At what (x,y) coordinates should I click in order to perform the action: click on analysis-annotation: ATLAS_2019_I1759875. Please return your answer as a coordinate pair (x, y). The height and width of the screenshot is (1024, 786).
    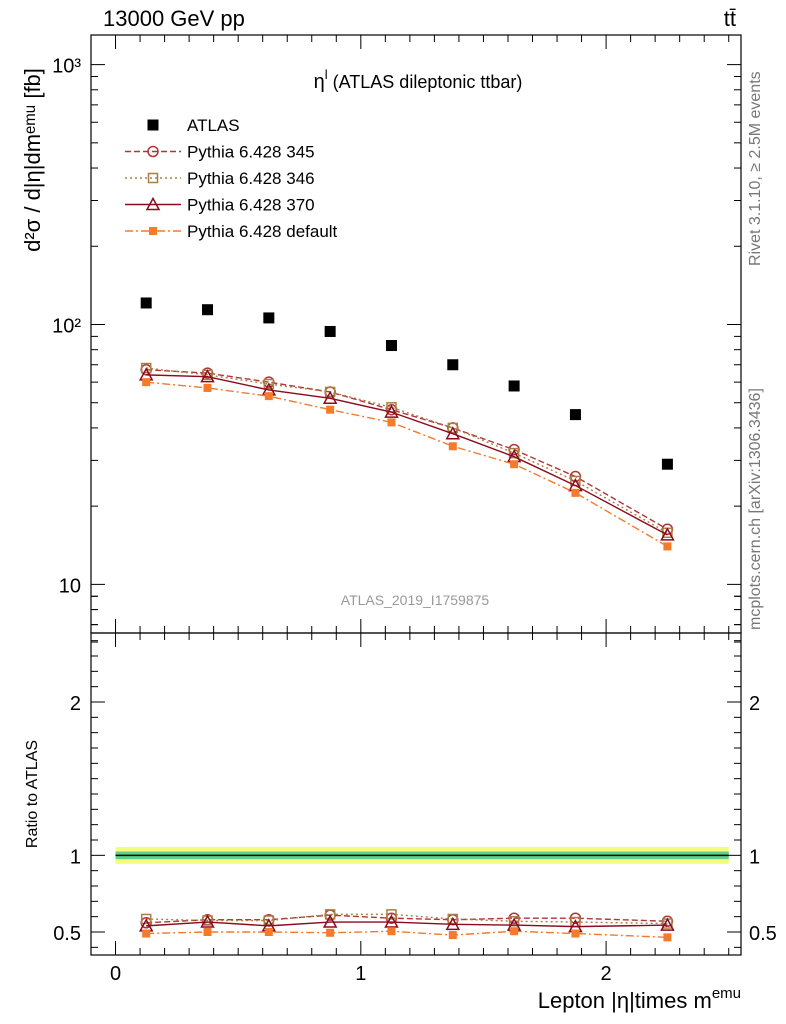
    Looking at the image, I should click on (415, 600).